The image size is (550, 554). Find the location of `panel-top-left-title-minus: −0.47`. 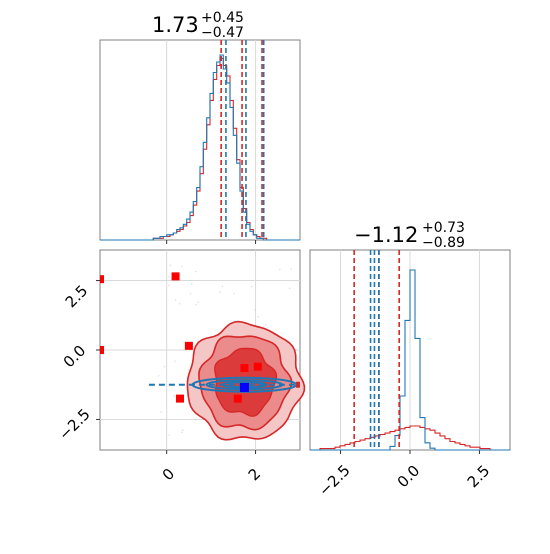

panel-top-left-title-minus: −0.47 is located at coordinates (222, 33).